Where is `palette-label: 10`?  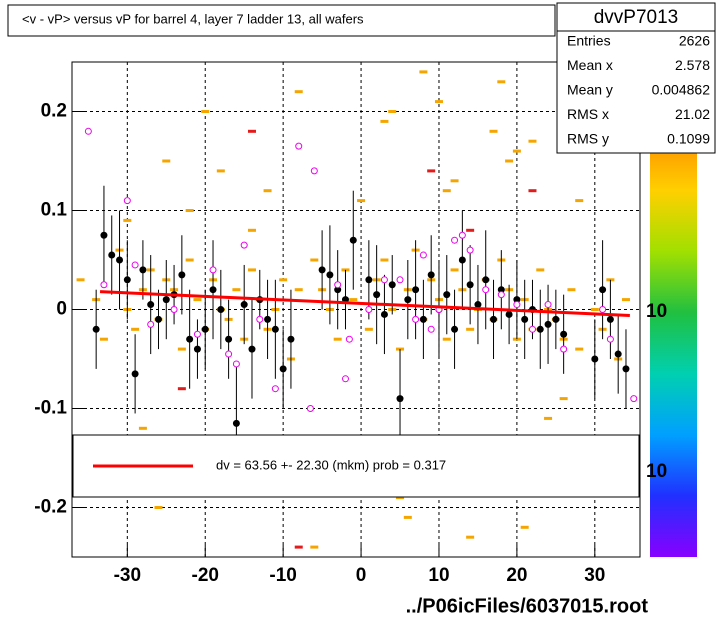 palette-label: 10 is located at coordinates (656, 471).